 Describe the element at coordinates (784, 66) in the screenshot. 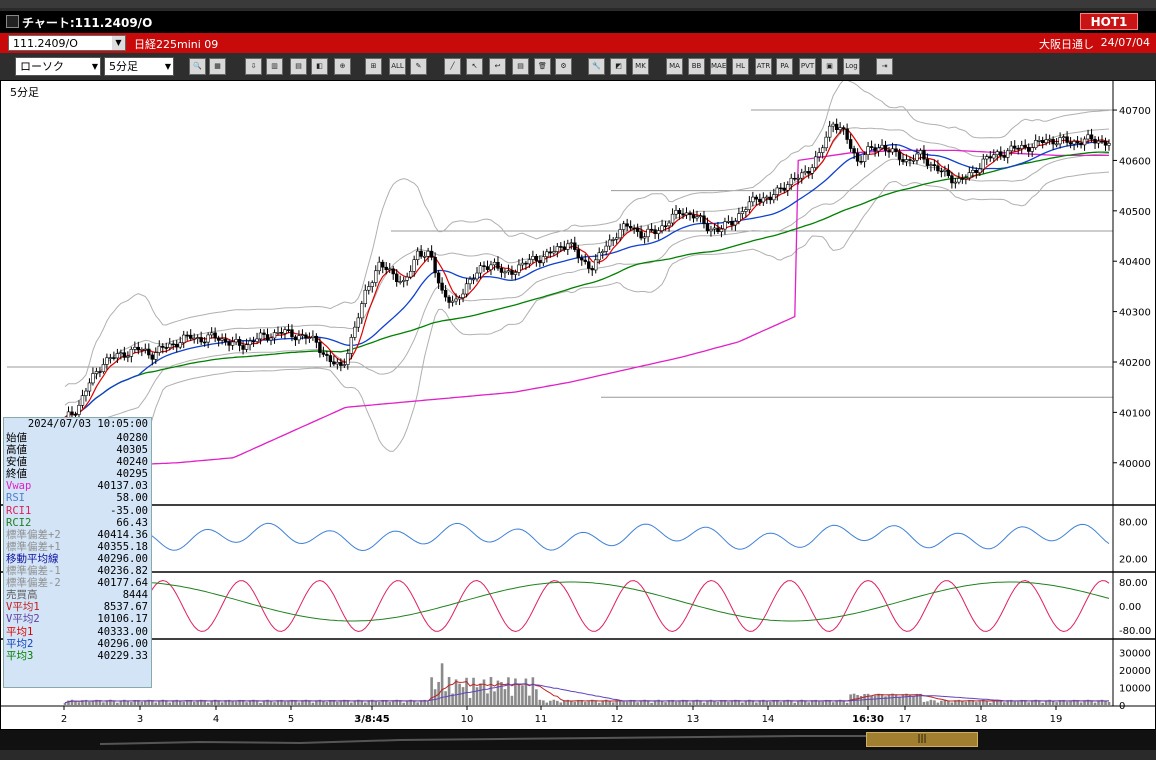

I see `pa-icon: PA` at that location.